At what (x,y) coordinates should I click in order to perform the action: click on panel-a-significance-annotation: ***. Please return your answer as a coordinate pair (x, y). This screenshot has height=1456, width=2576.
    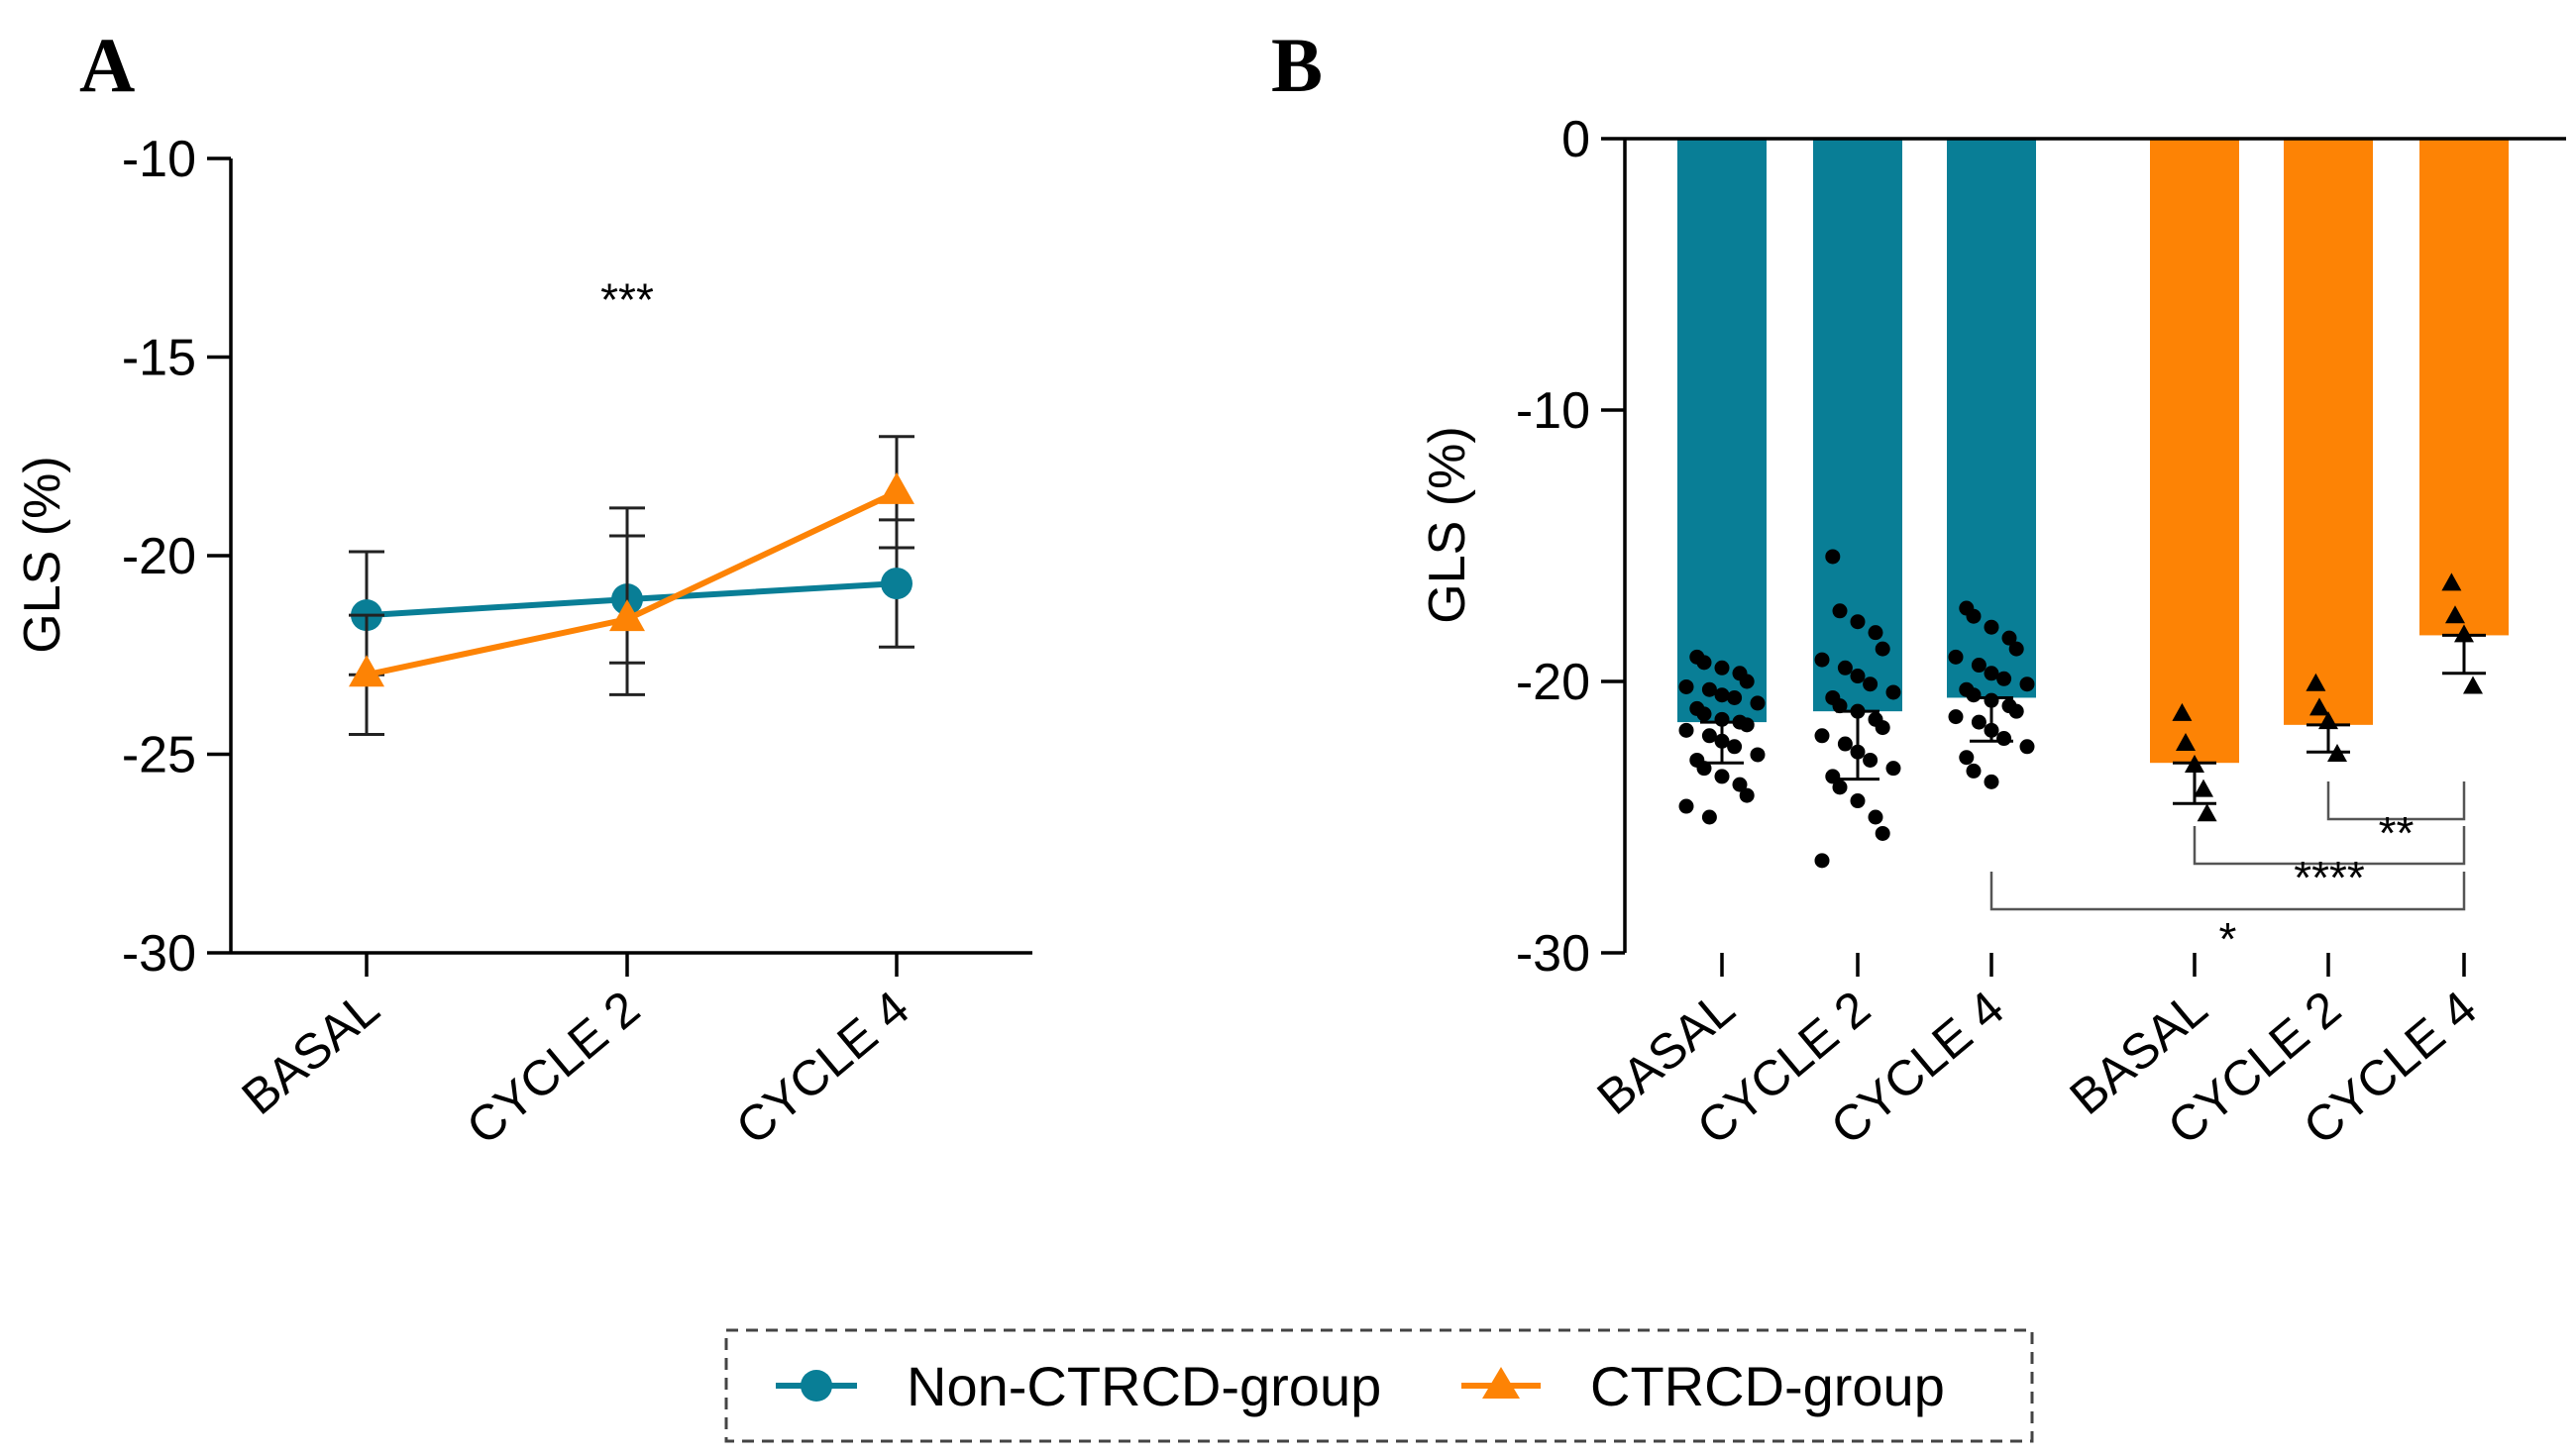
    Looking at the image, I should click on (627, 299).